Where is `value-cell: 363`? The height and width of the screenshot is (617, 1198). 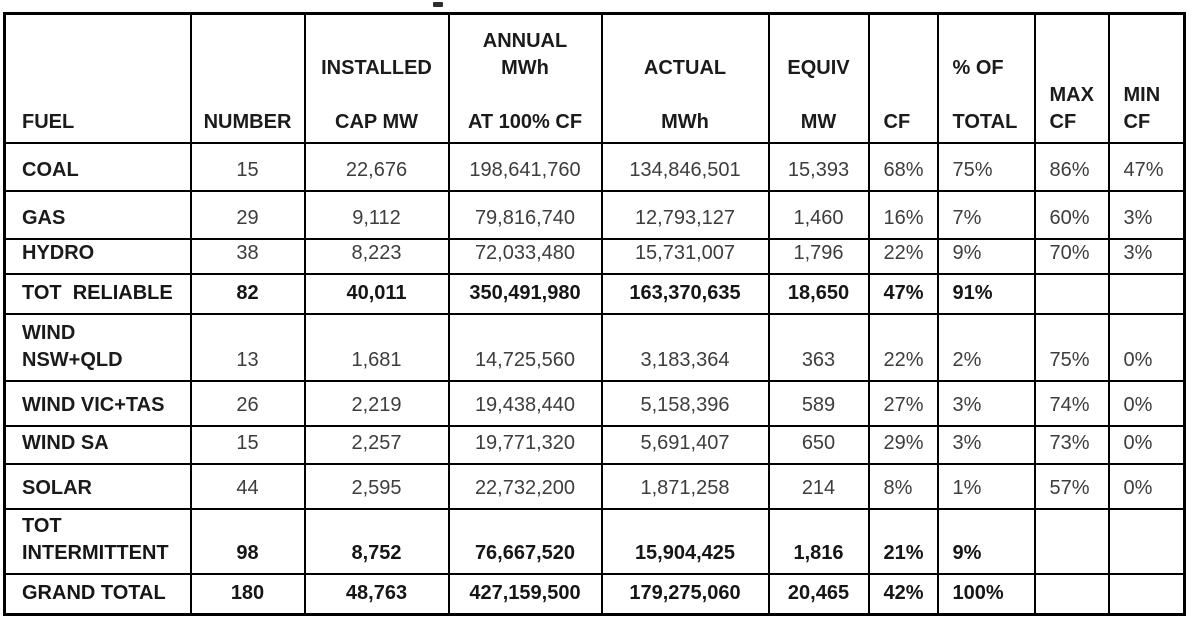 value-cell: 363 is located at coordinates (818, 347).